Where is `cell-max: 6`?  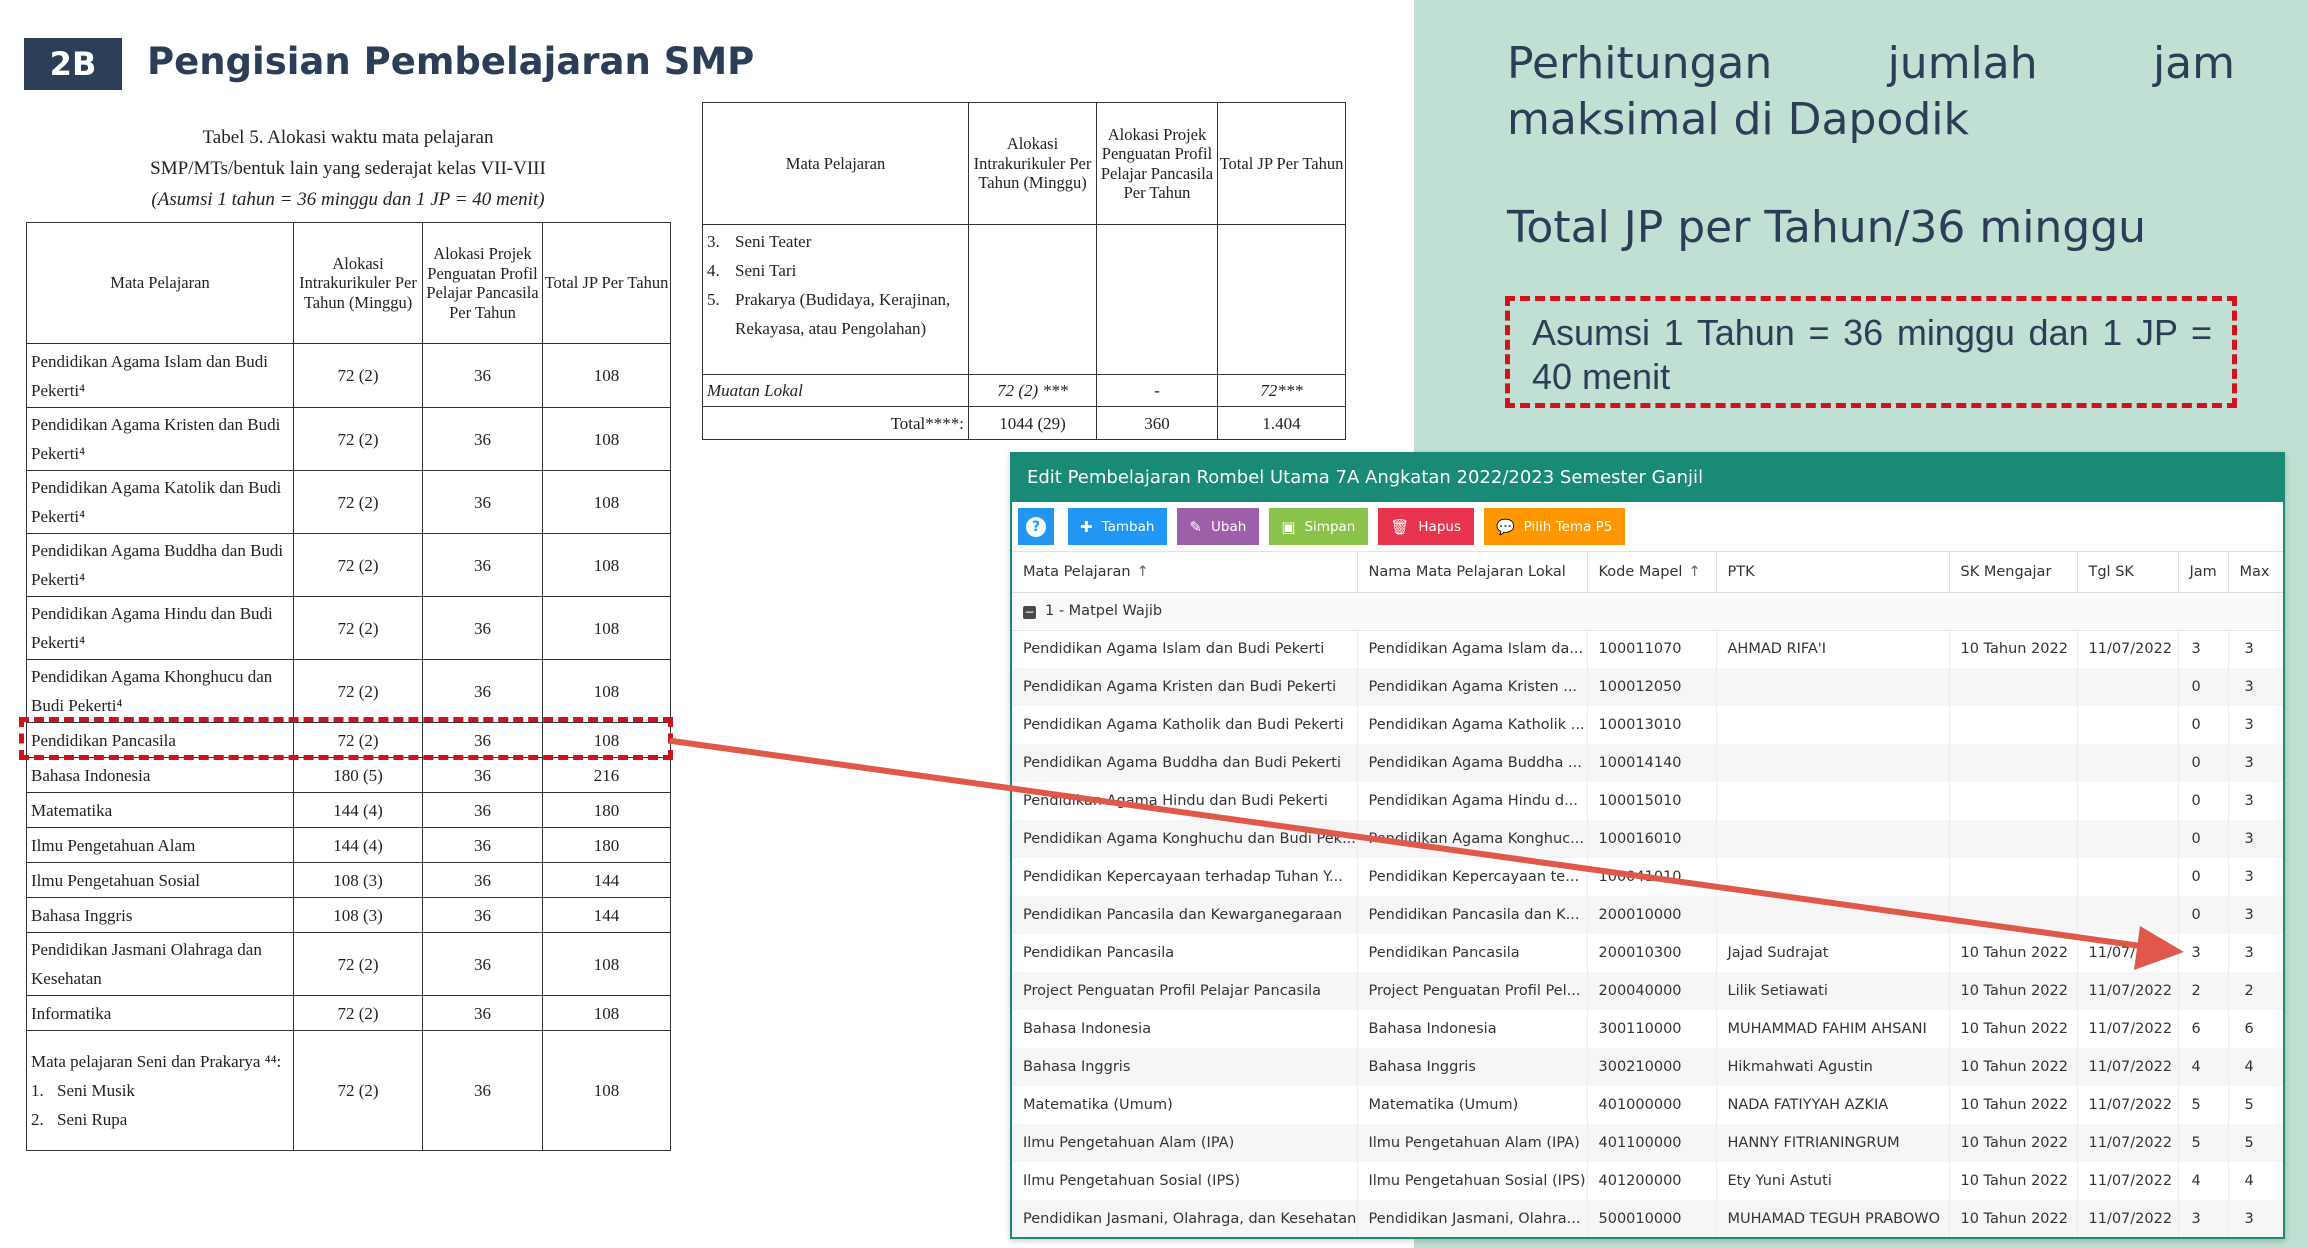
cell-max: 6 is located at coordinates (2255, 1029).